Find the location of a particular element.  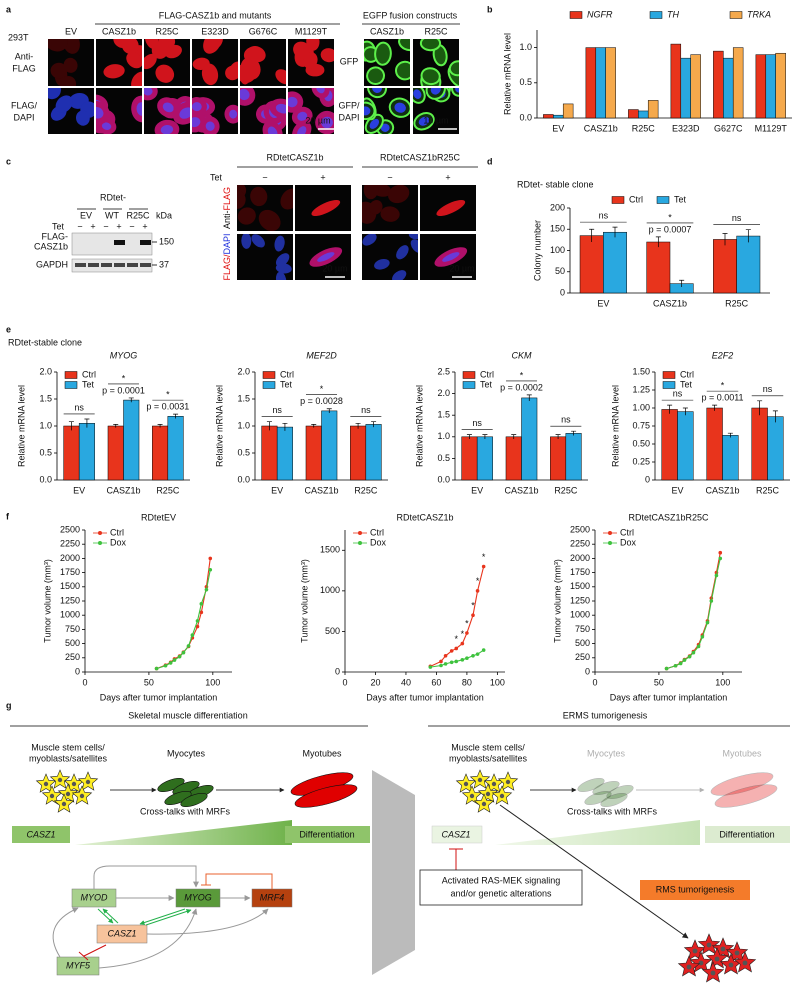

band-size: 37 is located at coordinates (164, 264).